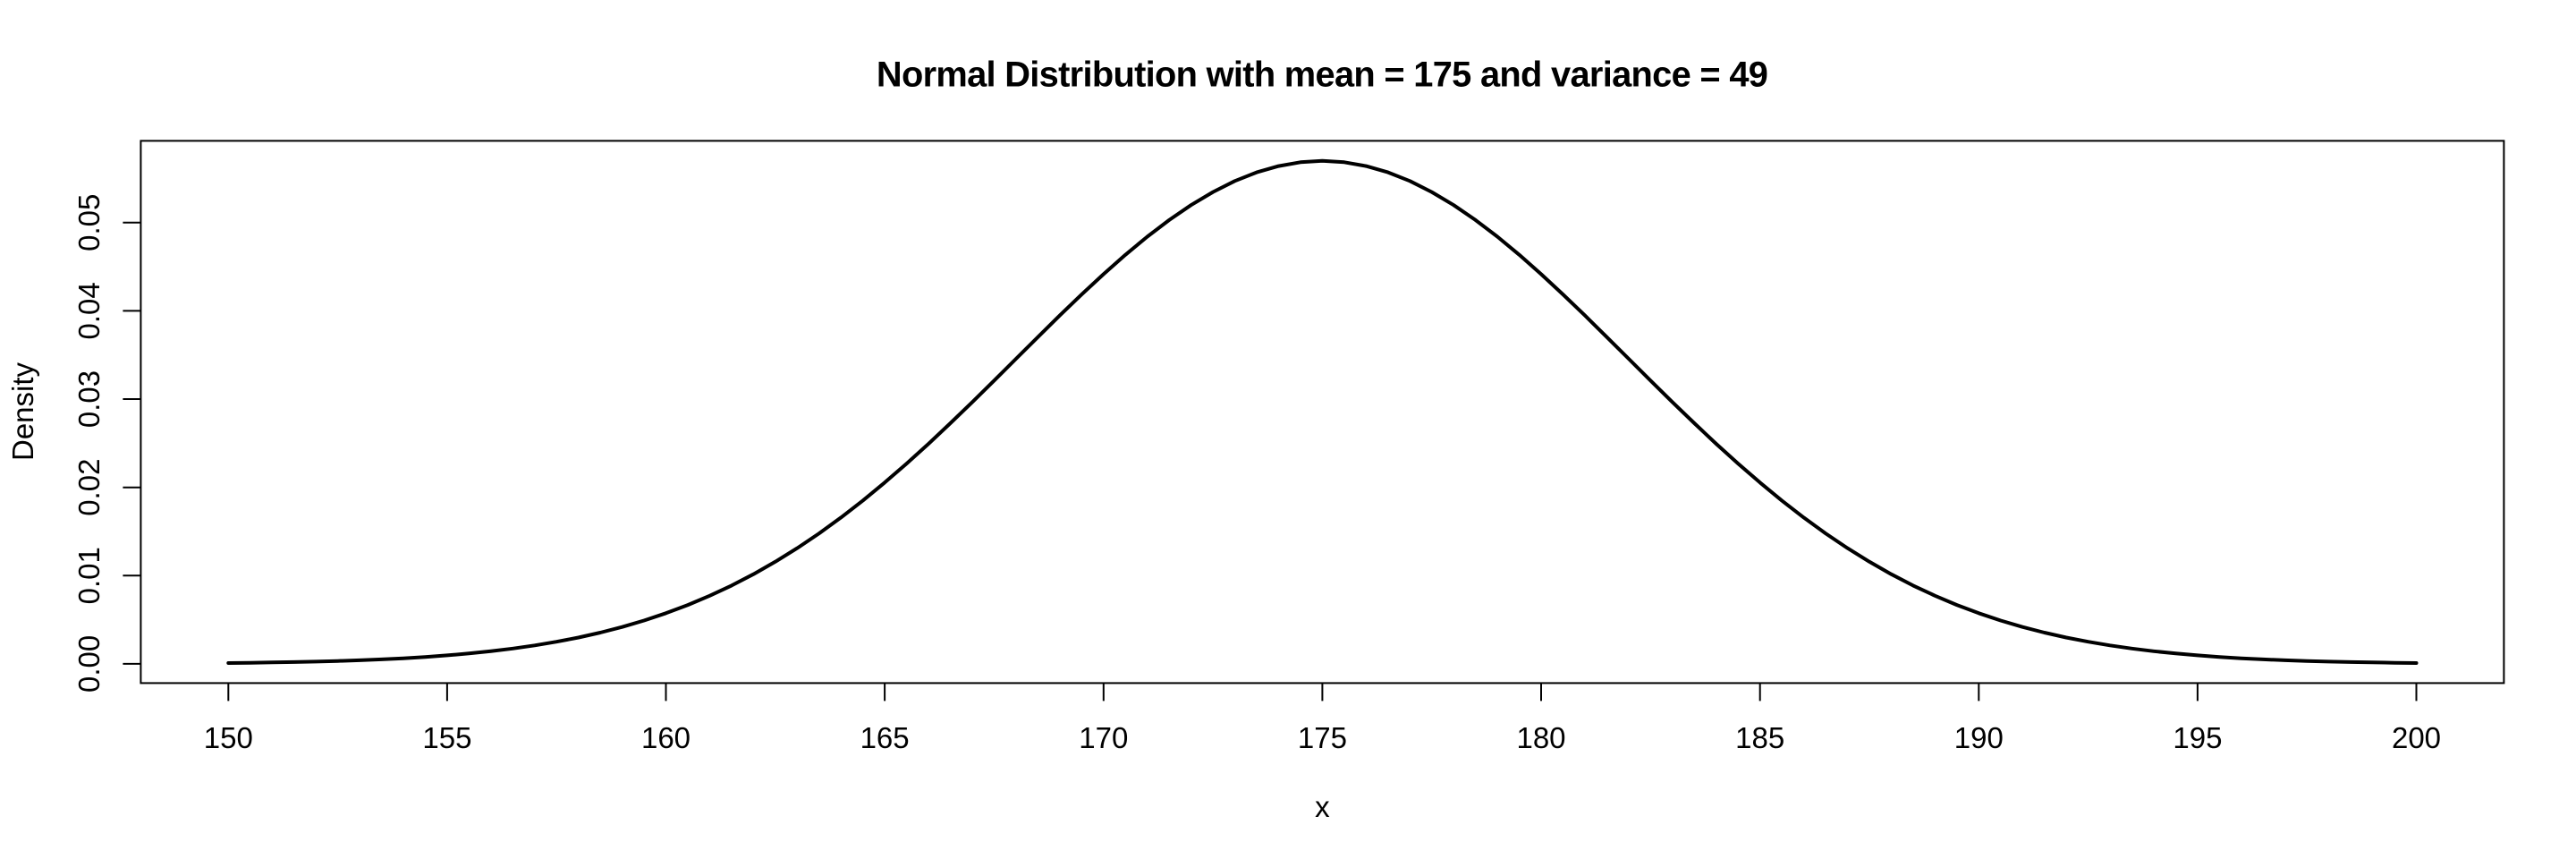  Describe the element at coordinates (89, 664) in the screenshot. I see `svg-text: 0.00` at that location.